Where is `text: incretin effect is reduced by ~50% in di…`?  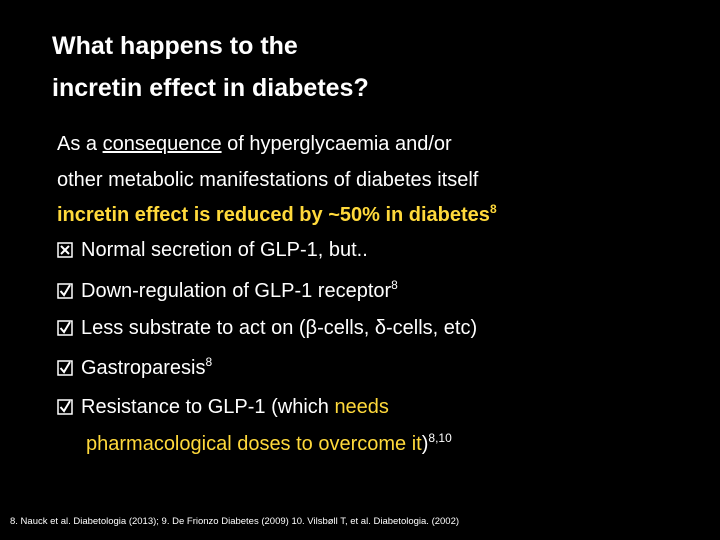
text: incretin effect is reduced by ~50% in di… is located at coordinates (273, 215).